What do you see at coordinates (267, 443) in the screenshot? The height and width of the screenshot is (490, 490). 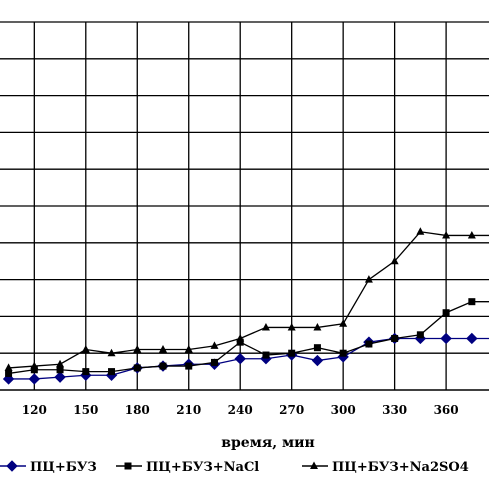 I see `x-axis-label: время, мин` at bounding box center [267, 443].